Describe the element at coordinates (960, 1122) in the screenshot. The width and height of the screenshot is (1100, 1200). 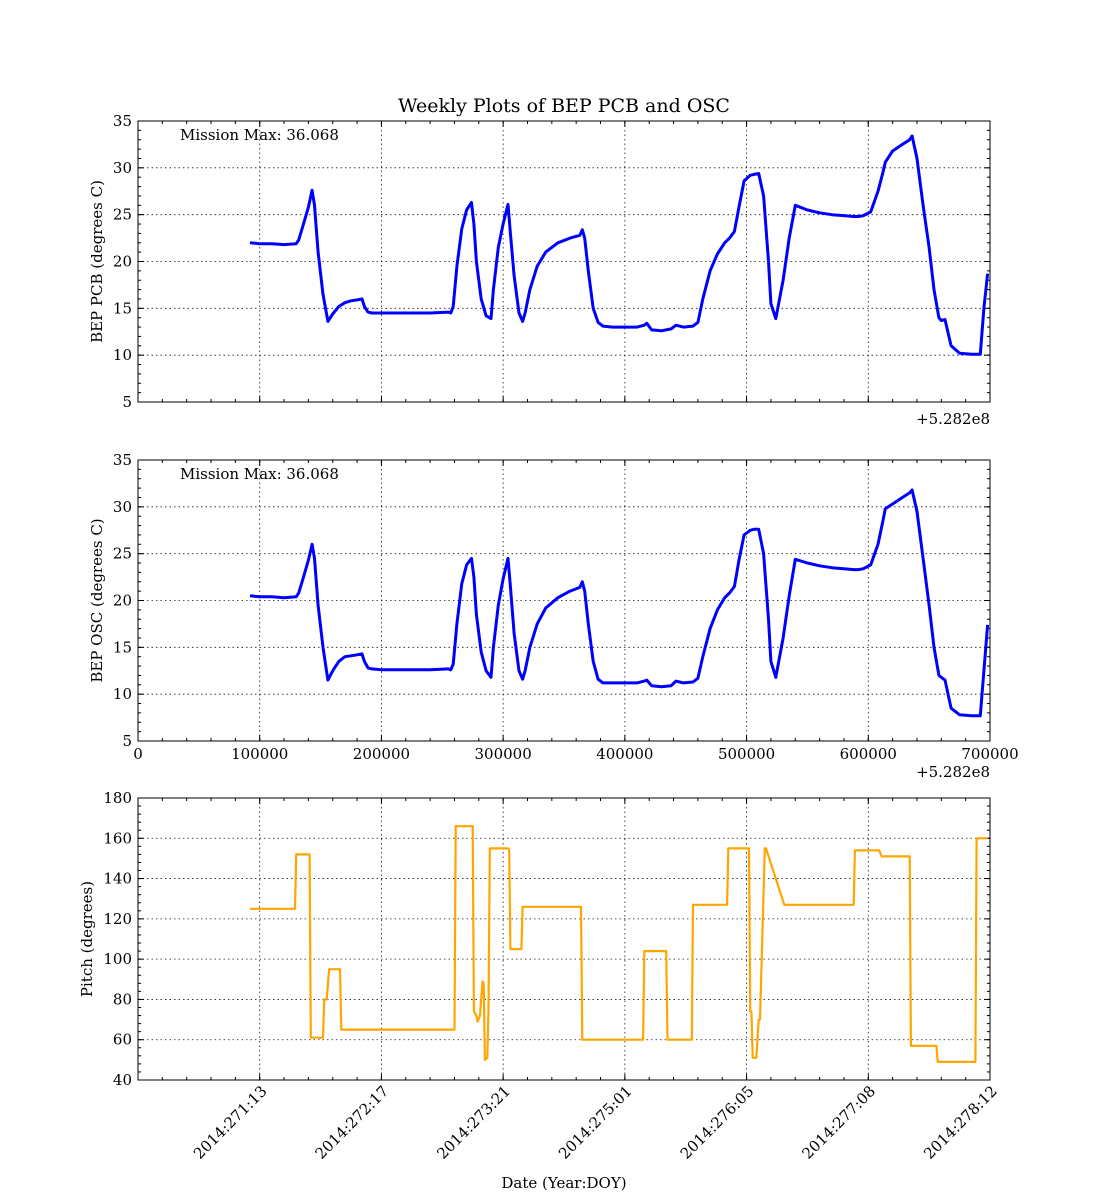
I see `x-tick-label: 2014:278:12` at that location.